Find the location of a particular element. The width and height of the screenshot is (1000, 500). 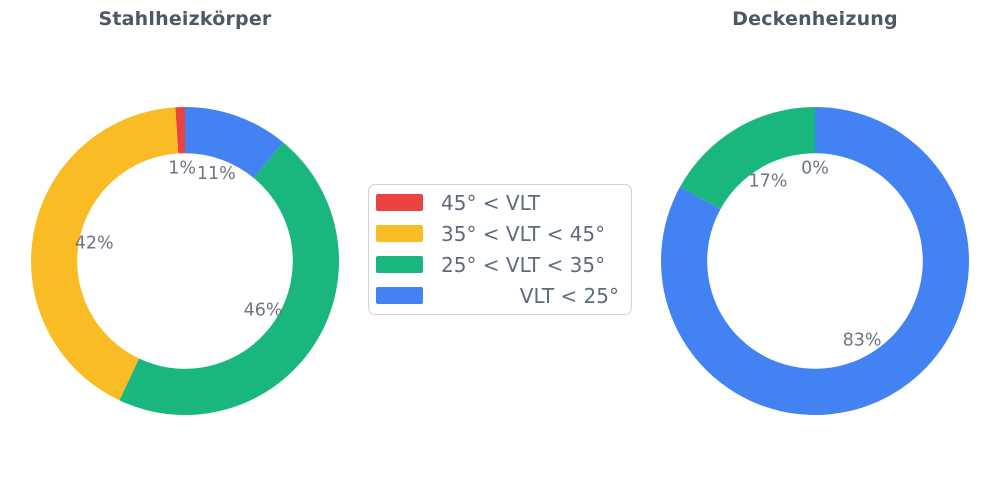

legend-item-vlt-lt-25: VLT < 25° is located at coordinates (497, 295).